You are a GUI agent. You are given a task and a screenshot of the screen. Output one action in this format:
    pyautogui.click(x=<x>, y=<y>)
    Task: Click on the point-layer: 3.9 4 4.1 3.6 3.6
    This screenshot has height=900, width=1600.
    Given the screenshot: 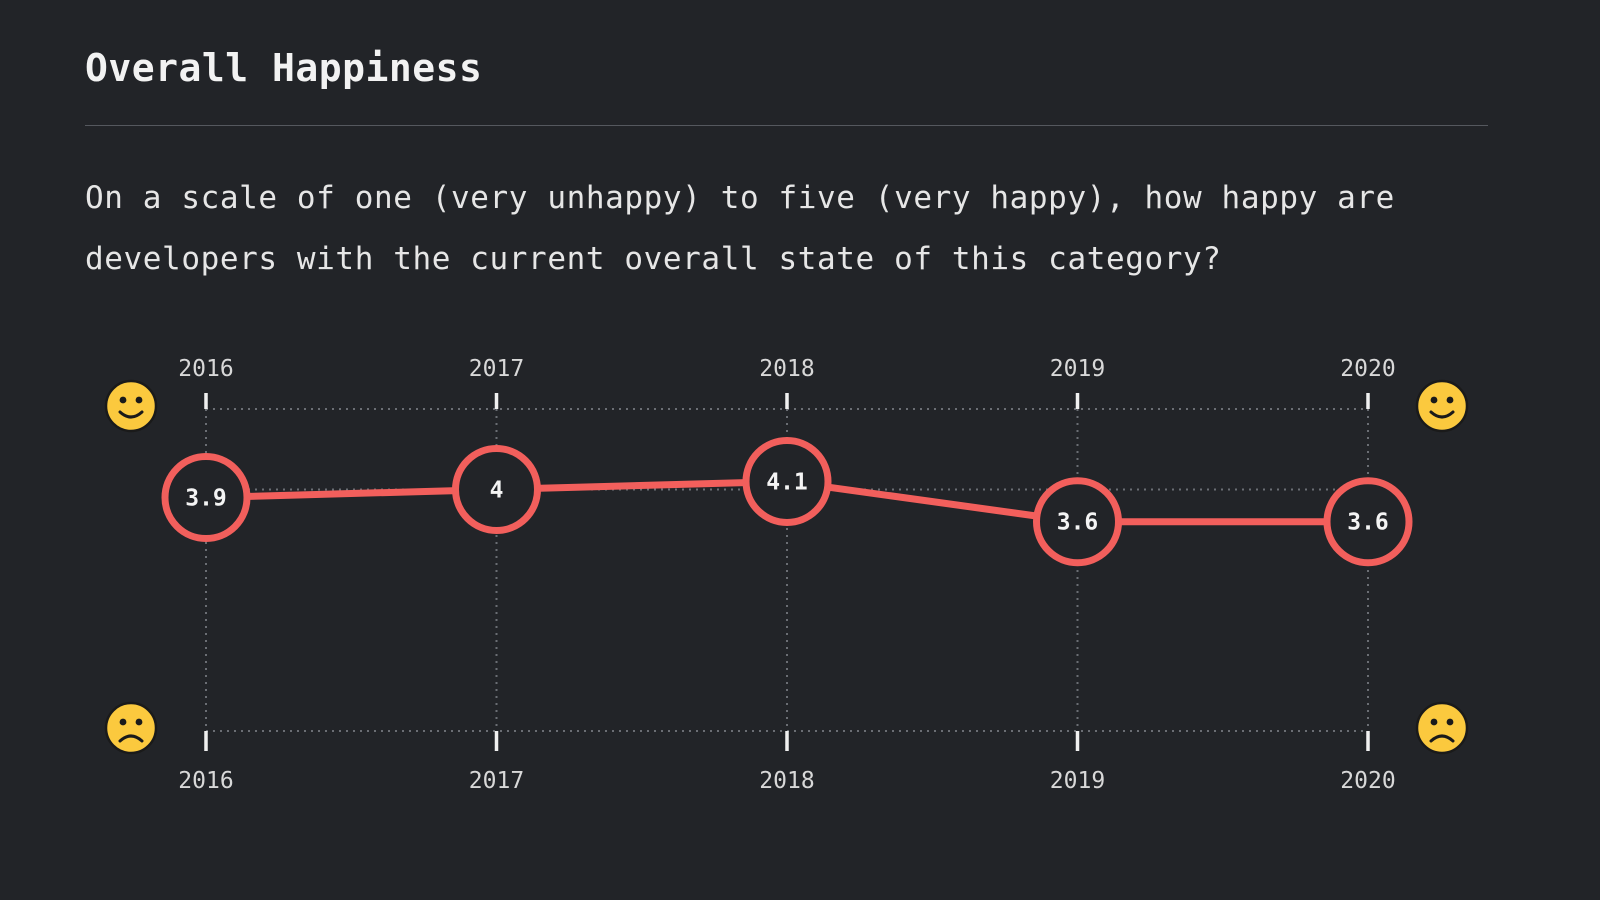 What is the action you would take?
    pyautogui.click(x=787, y=501)
    